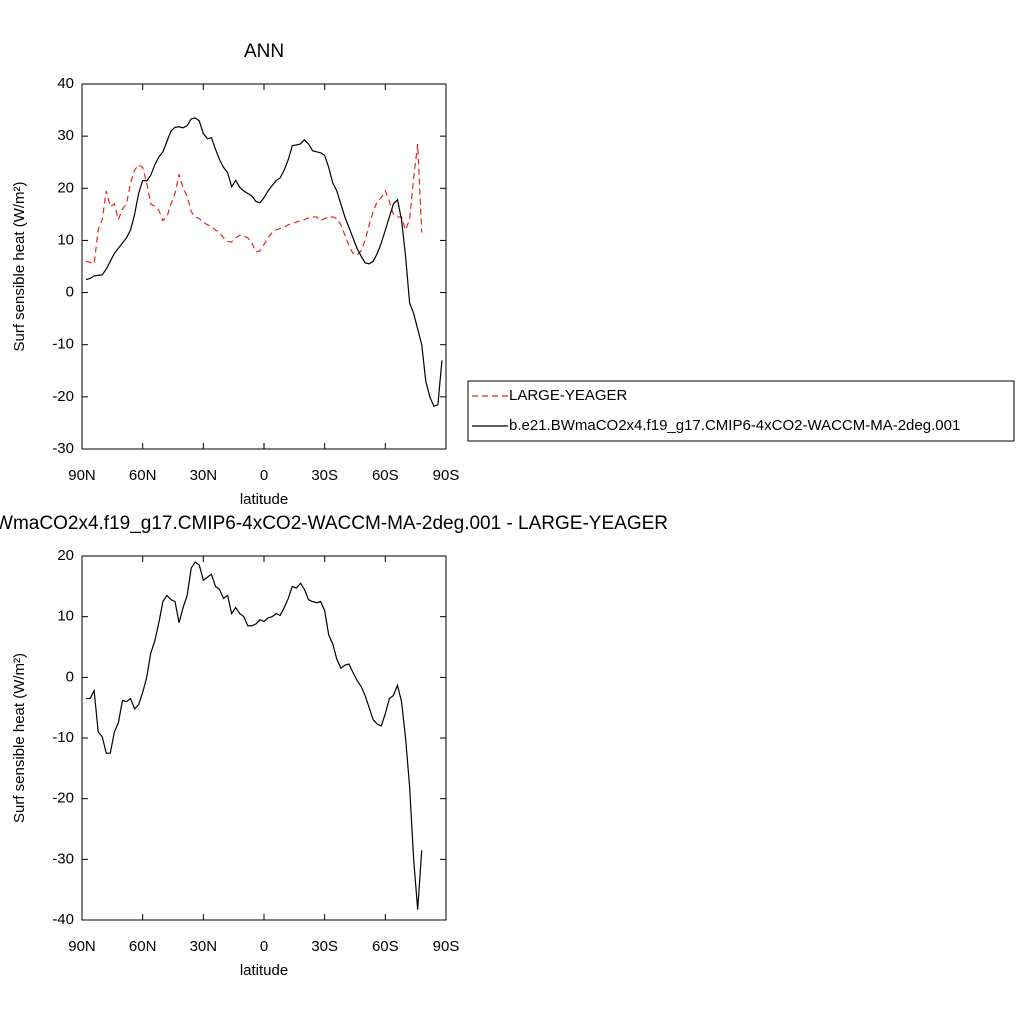  Describe the element at coordinates (741, 411) in the screenshot. I see `legend-box` at that location.